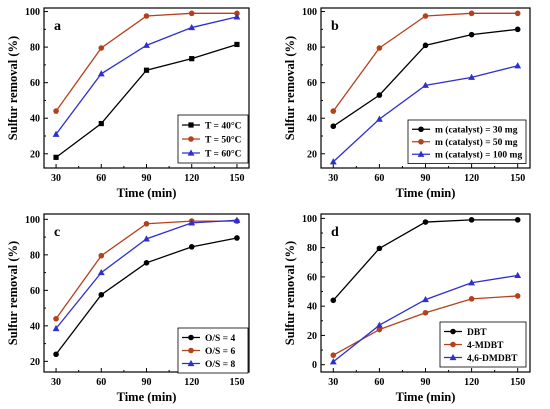 The width and height of the screenshot is (550, 409). What do you see at coordinates (492, 359) in the screenshot?
I see `legend-label: 4,6-DMDBT` at bounding box center [492, 359].